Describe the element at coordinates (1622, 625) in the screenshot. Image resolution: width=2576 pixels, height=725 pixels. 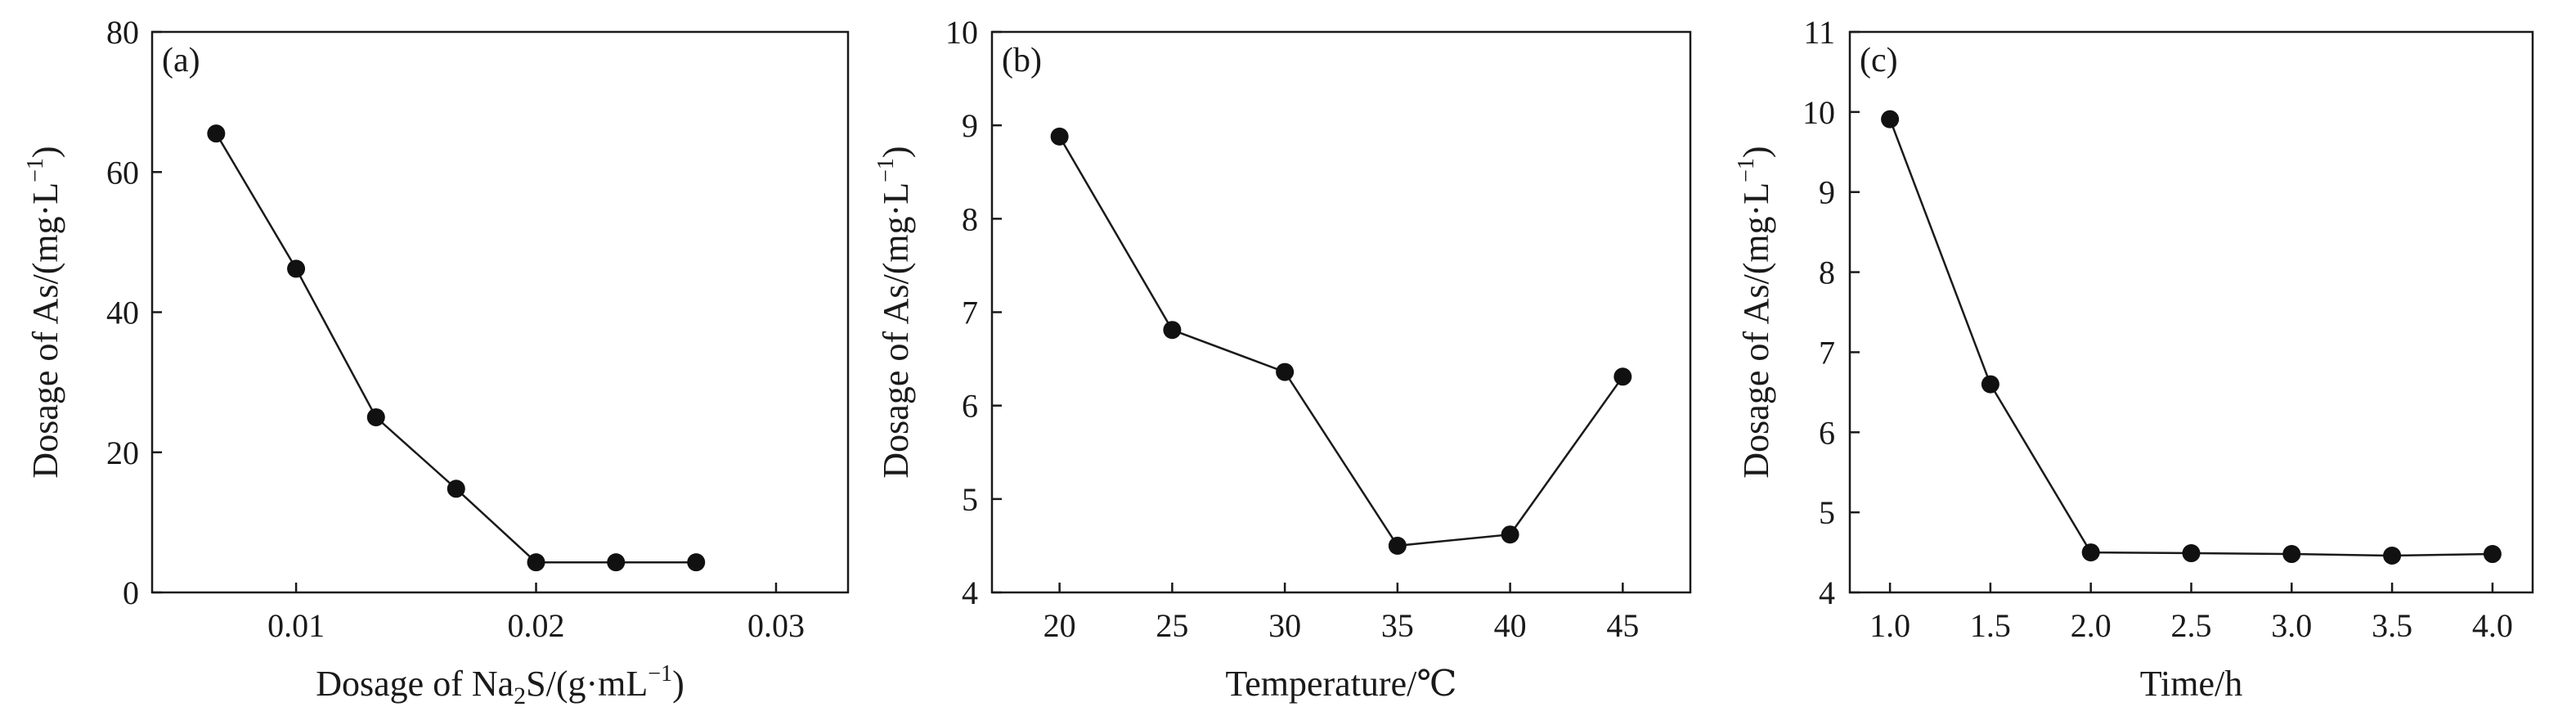
I see `x-tick-label: 45` at that location.